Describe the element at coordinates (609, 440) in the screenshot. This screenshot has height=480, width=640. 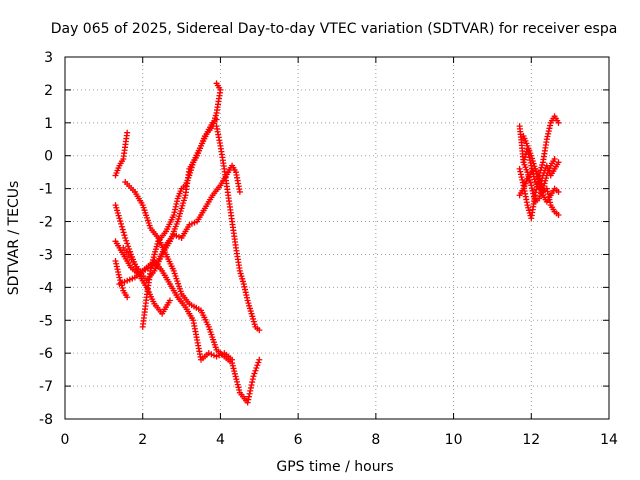
I see `x-tick-label: 14` at that location.